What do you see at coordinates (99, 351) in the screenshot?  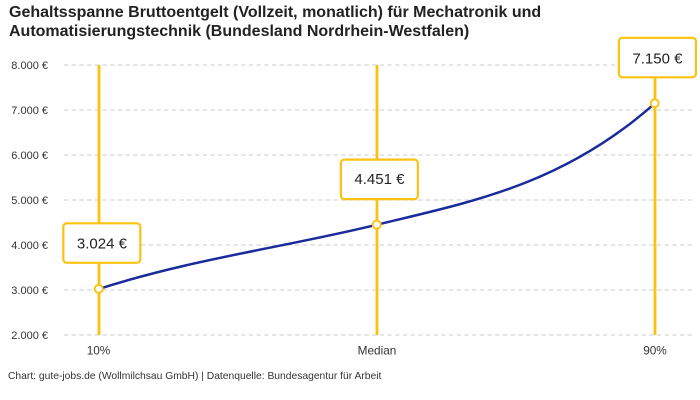 I see `svg-text: 10%` at bounding box center [99, 351].